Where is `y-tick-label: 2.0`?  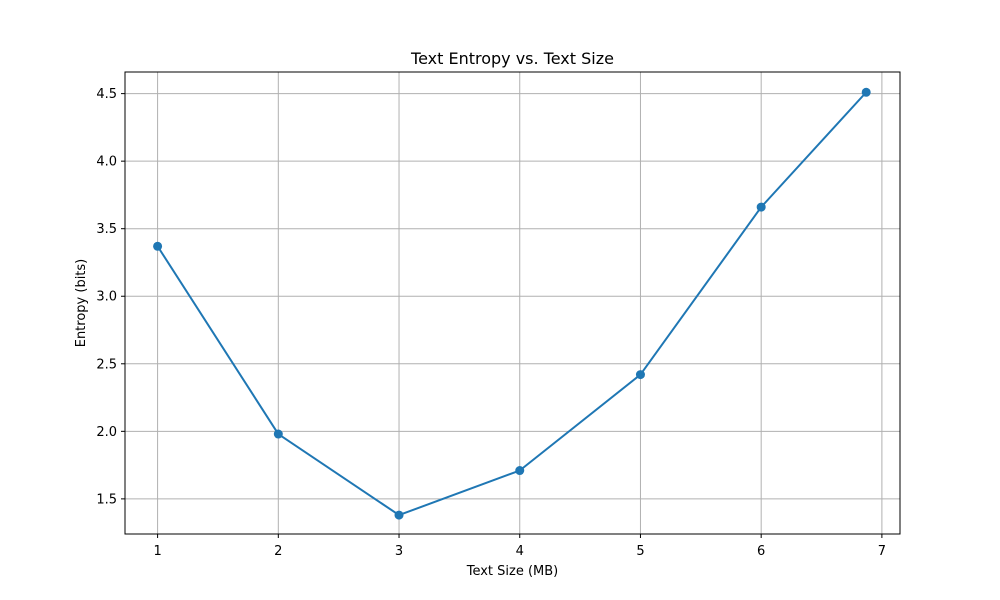 y-tick-label: 2.0 is located at coordinates (106, 432).